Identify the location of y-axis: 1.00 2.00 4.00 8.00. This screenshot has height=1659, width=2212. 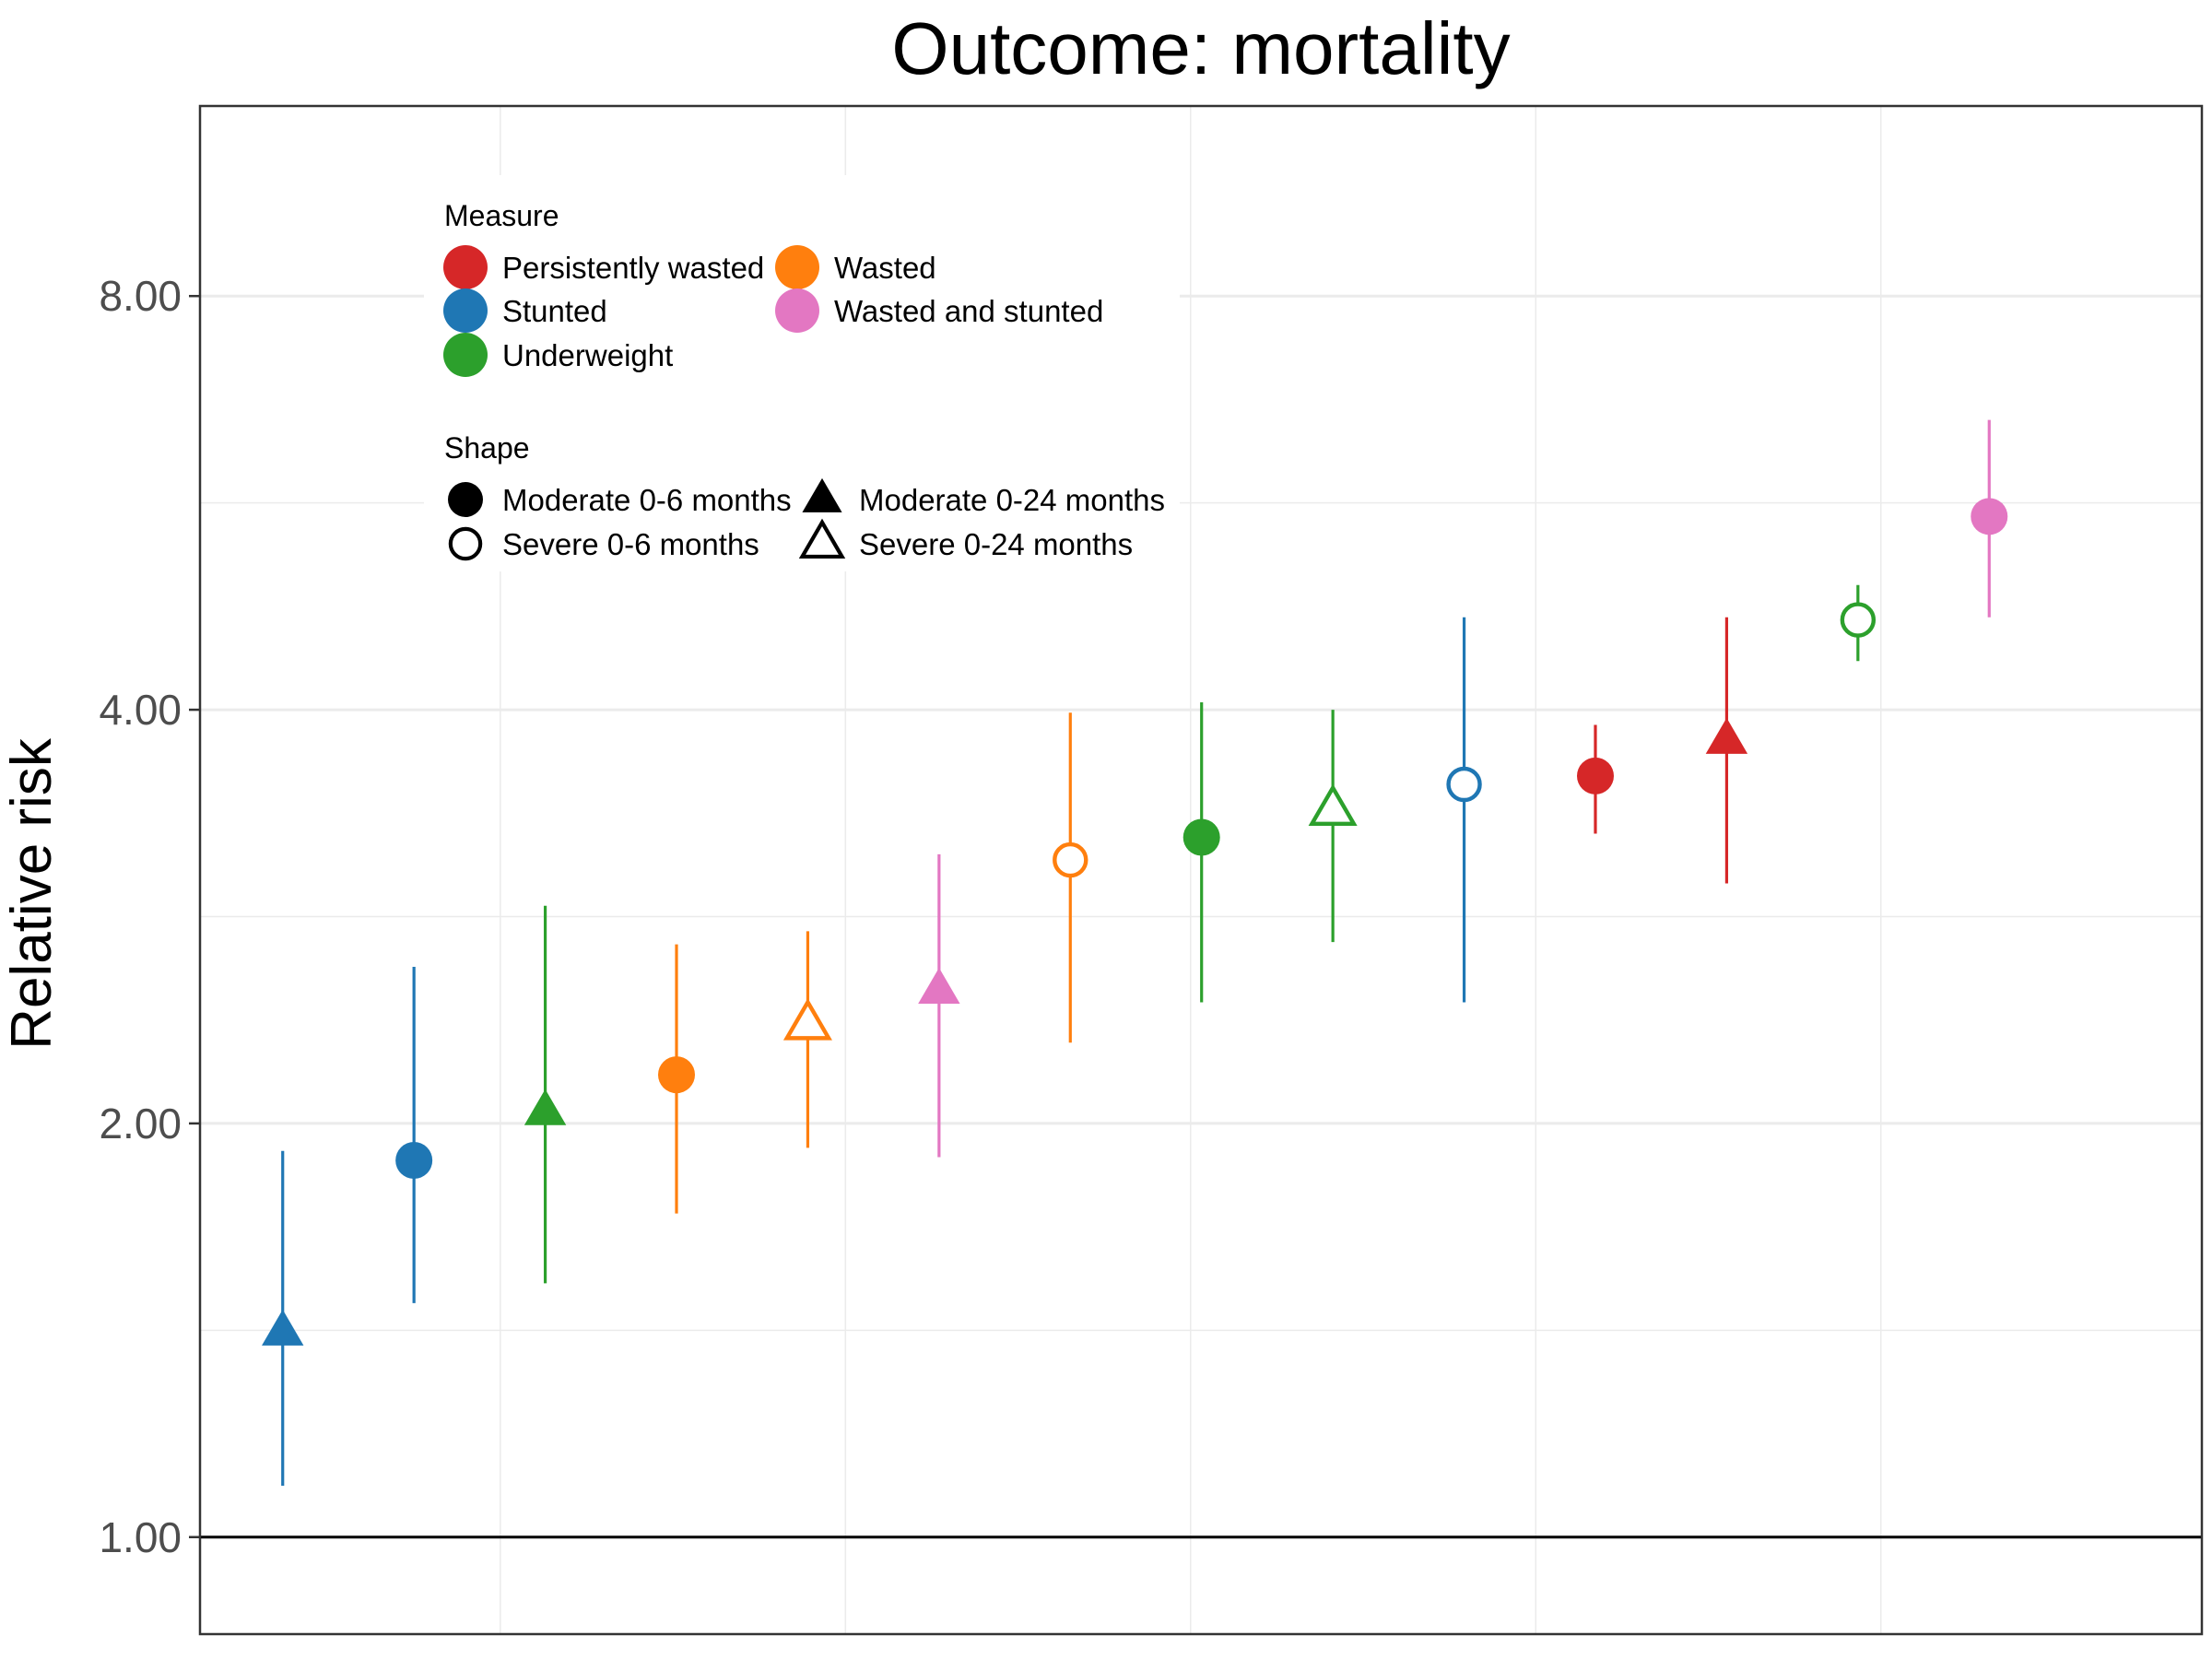
(149, 916).